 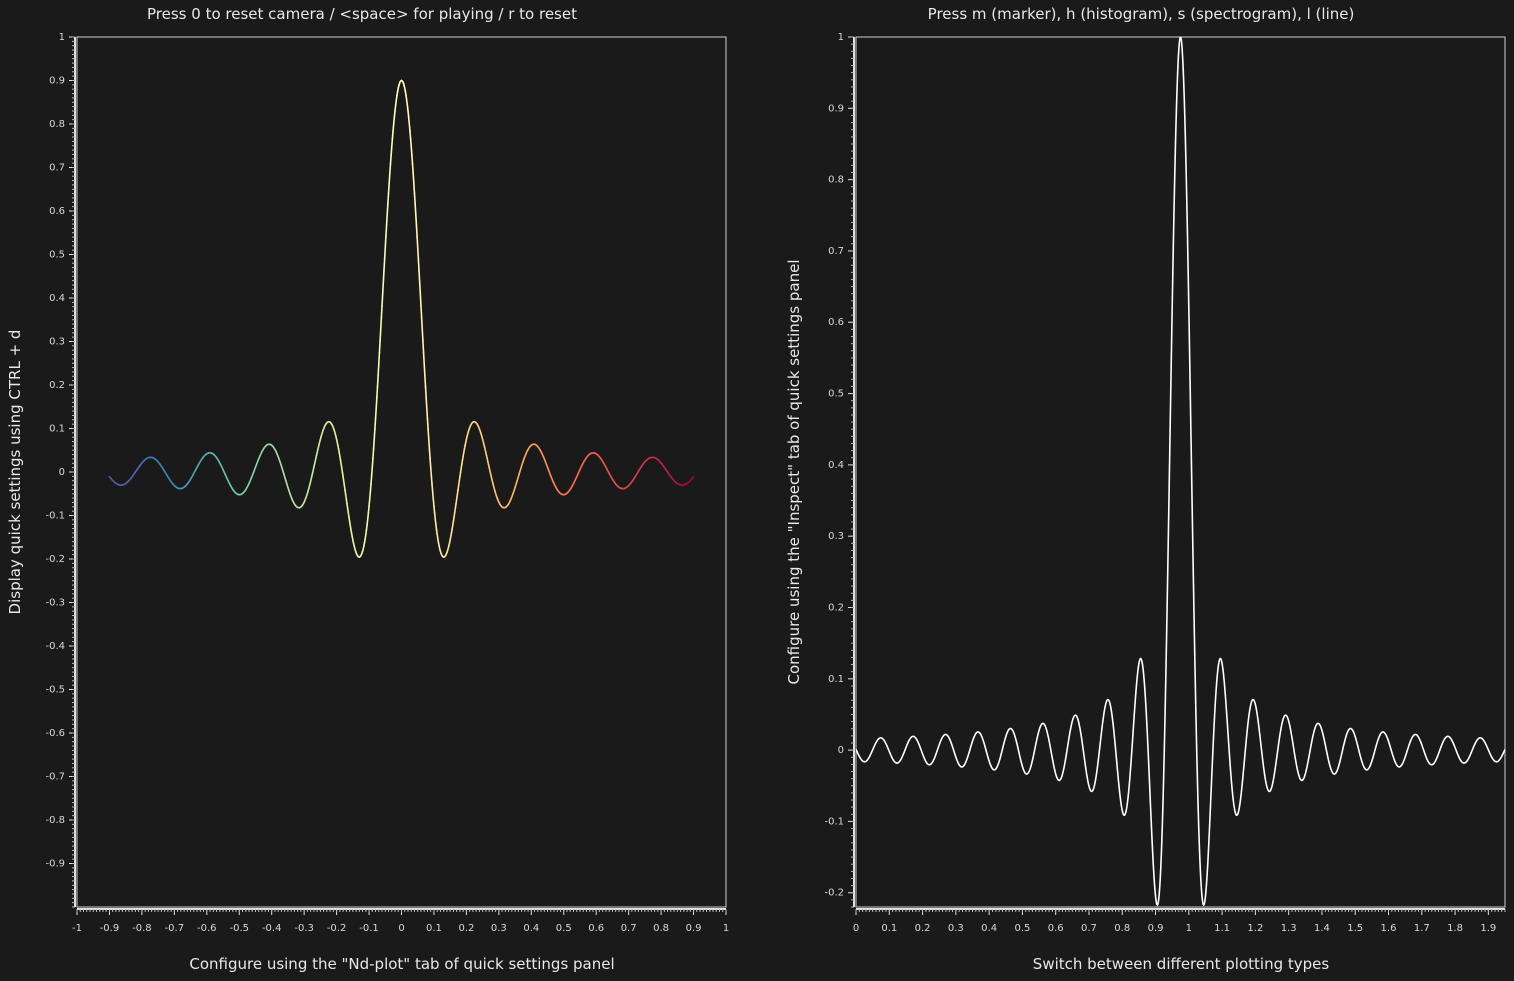 I want to click on x-tick-label: -0.7, so click(x=175, y=928).